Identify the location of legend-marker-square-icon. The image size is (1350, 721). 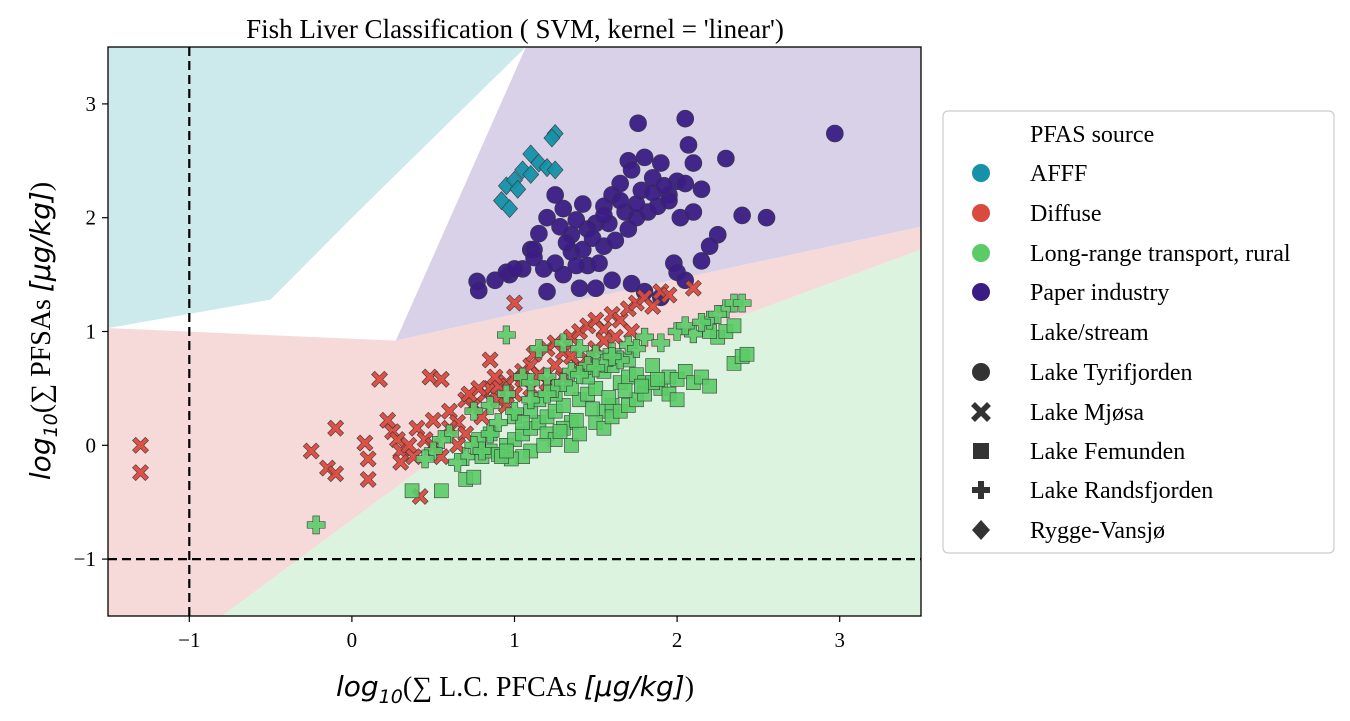
(981, 451).